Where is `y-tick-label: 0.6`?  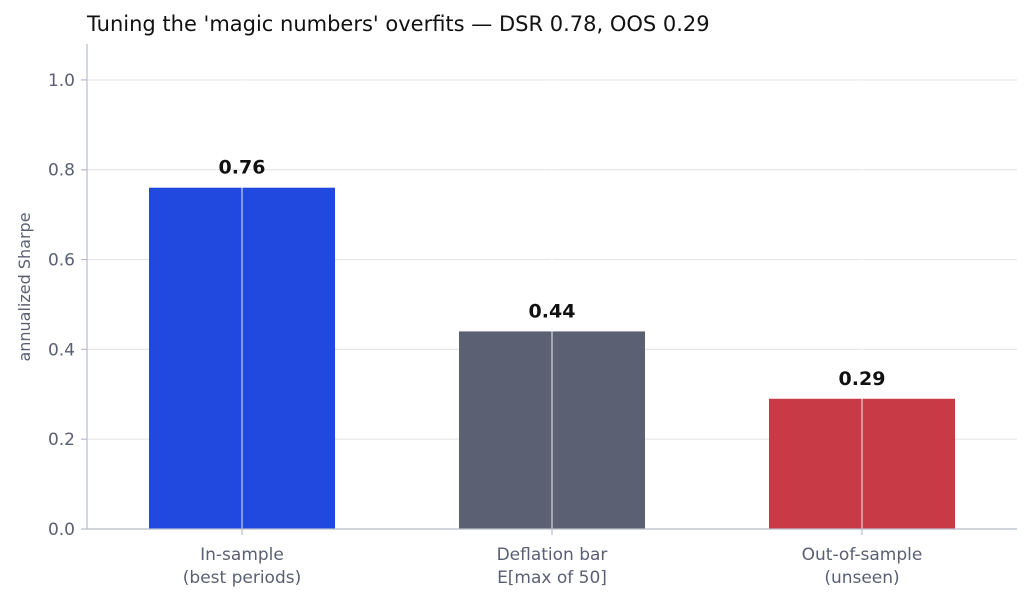 y-tick-label: 0.6 is located at coordinates (61, 261).